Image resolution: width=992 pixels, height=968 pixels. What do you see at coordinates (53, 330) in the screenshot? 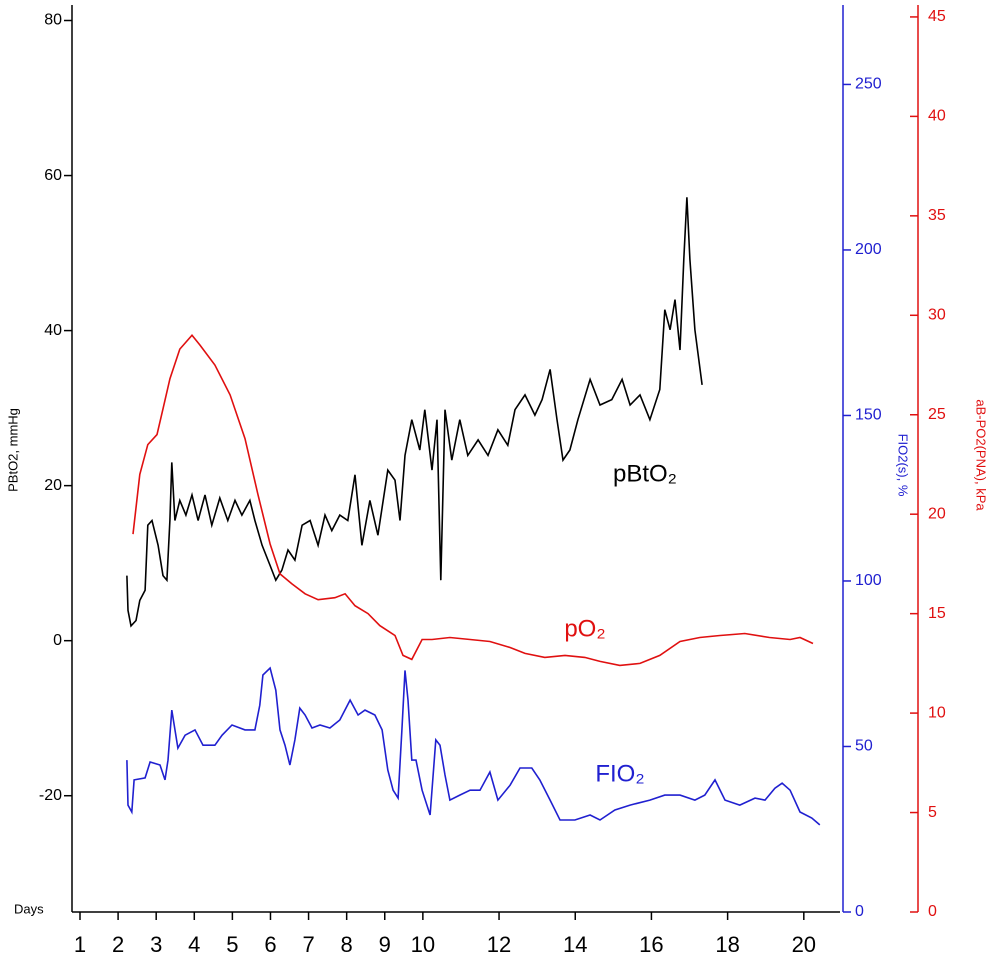
I see `y-tick-label: 40` at bounding box center [53, 330].